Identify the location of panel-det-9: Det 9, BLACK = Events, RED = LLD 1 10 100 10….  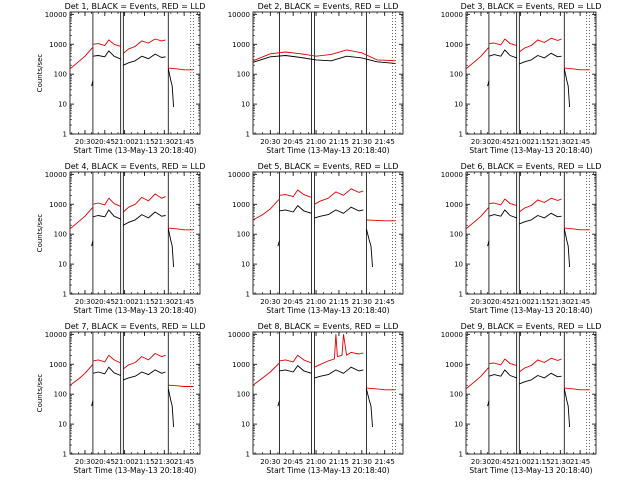
(521, 398).